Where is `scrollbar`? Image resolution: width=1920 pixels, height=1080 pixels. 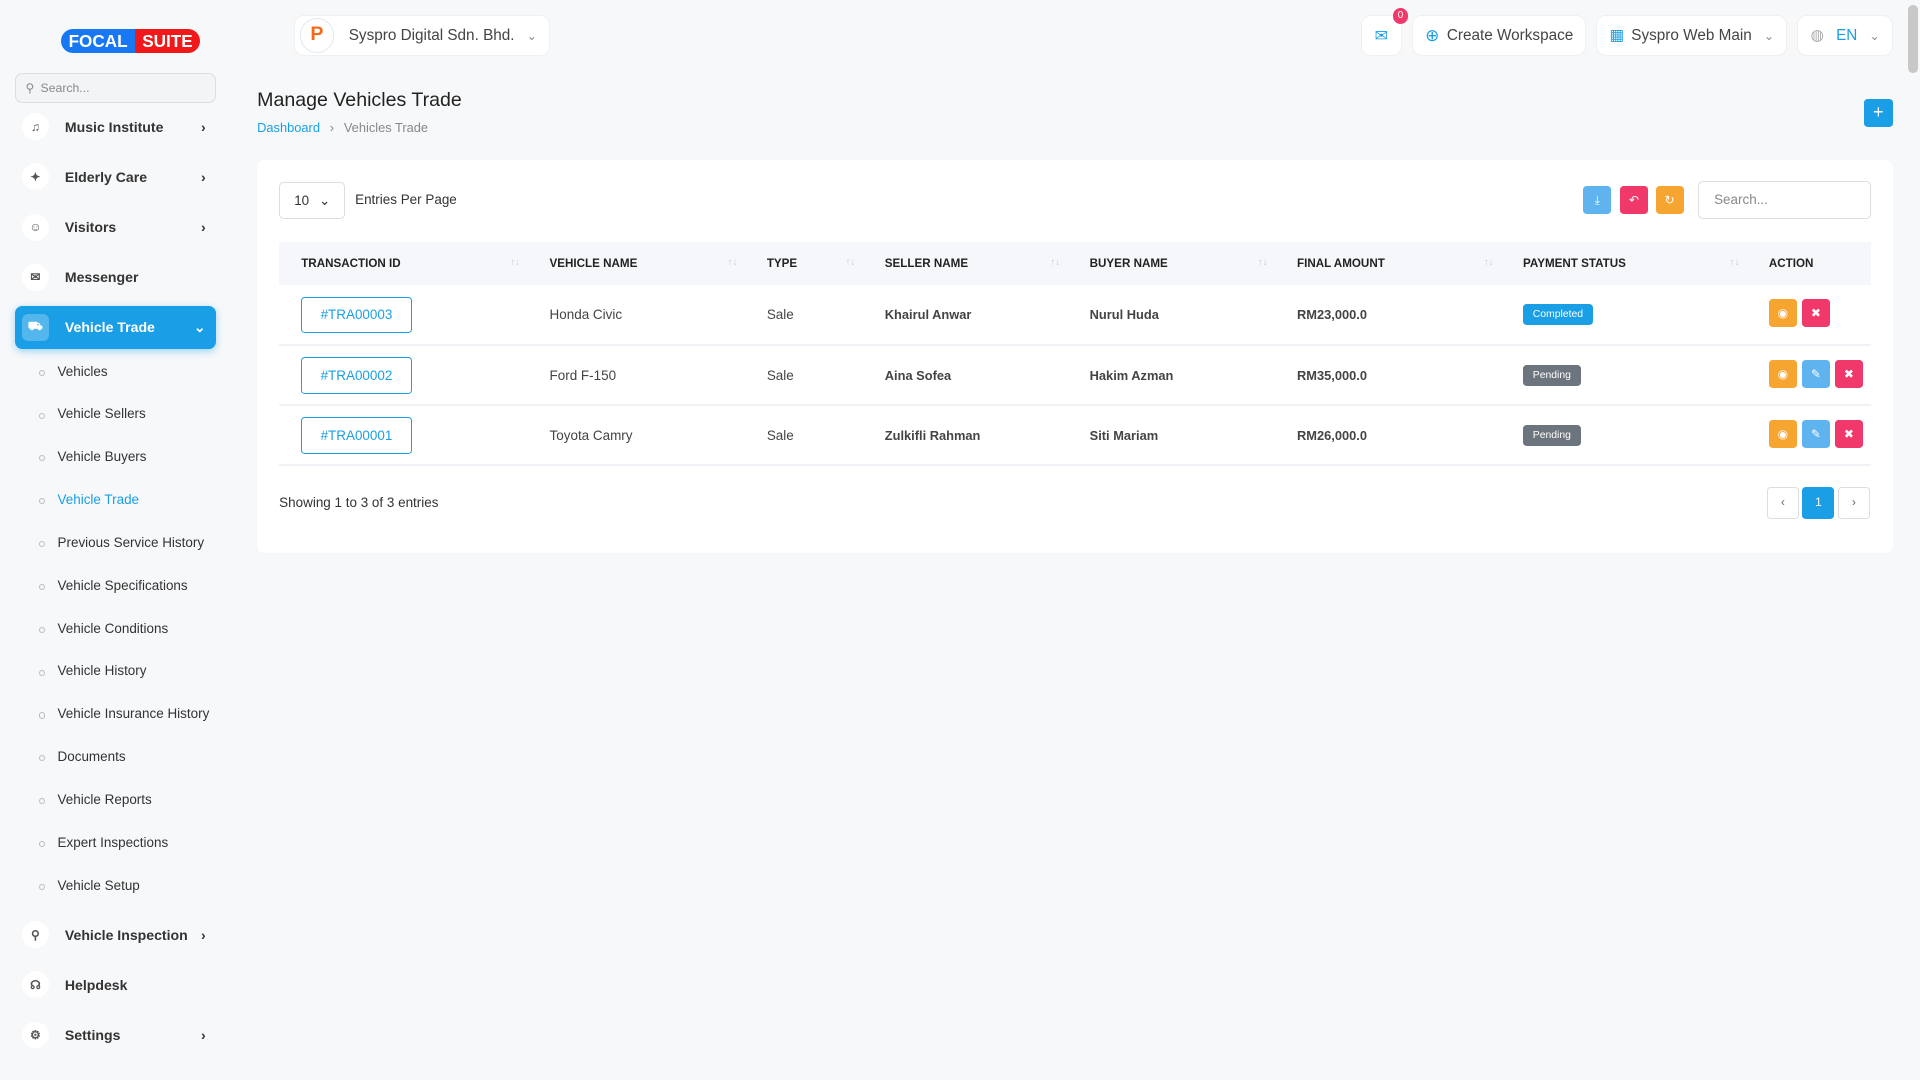
scrollbar is located at coordinates (1912, 39).